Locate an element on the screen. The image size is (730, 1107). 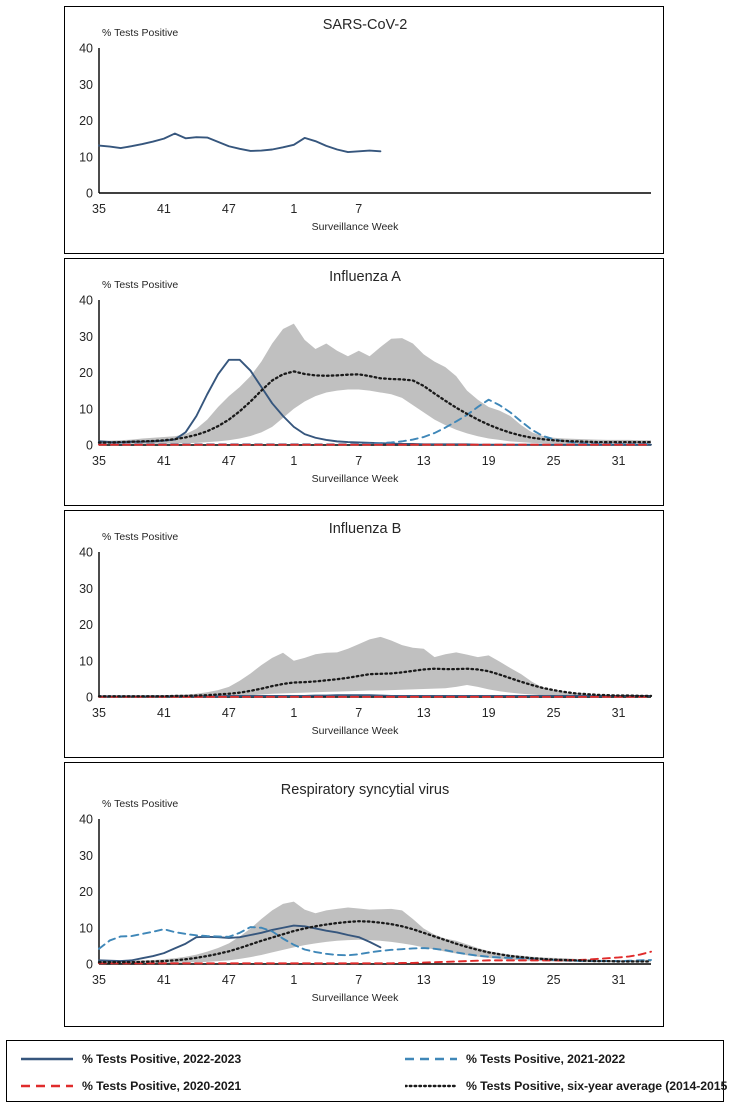
legend-item-1: % Tests Positive, 2021-2022 is located at coordinates (515, 1059).